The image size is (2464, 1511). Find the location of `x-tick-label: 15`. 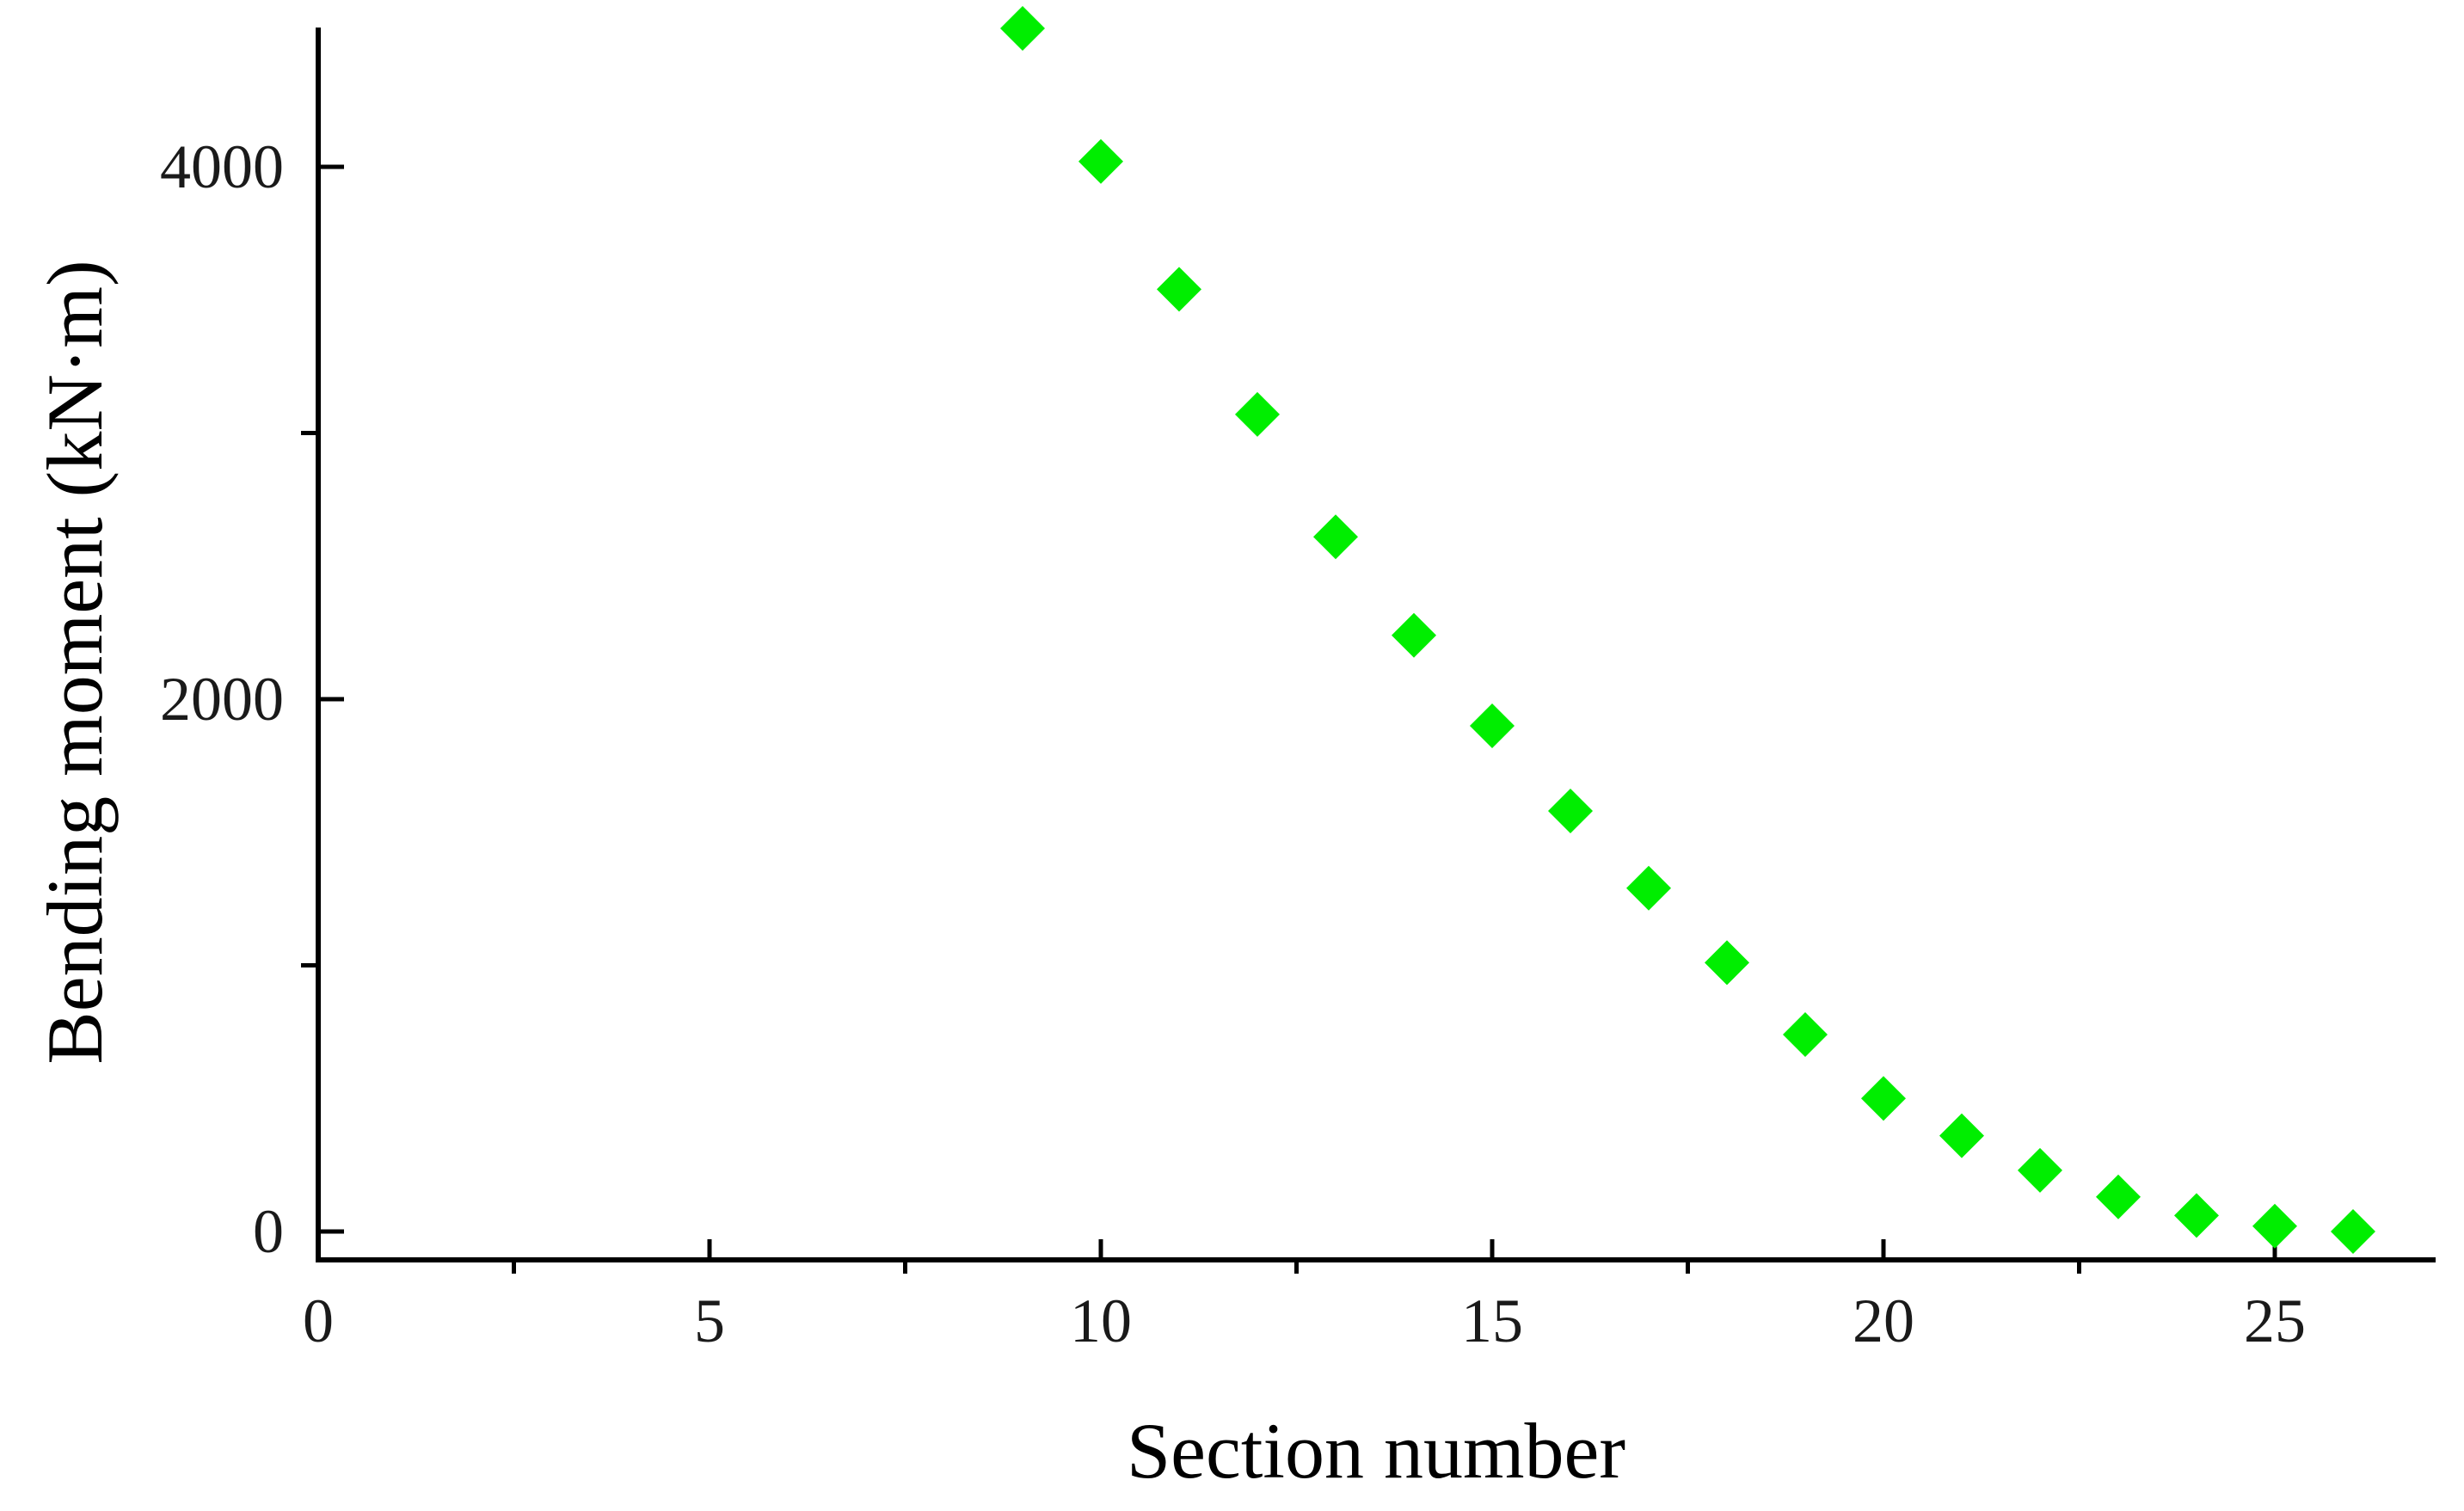

x-tick-label: 15 is located at coordinates (1492, 1321).